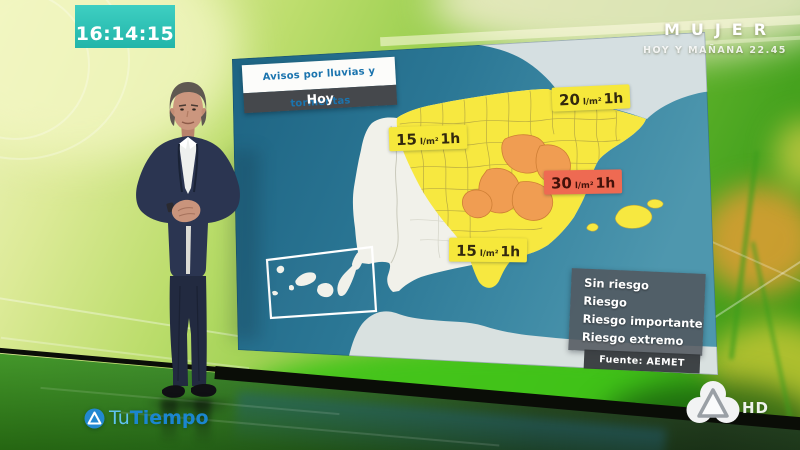  I want to click on program-name: Tiempo, so click(169, 418).